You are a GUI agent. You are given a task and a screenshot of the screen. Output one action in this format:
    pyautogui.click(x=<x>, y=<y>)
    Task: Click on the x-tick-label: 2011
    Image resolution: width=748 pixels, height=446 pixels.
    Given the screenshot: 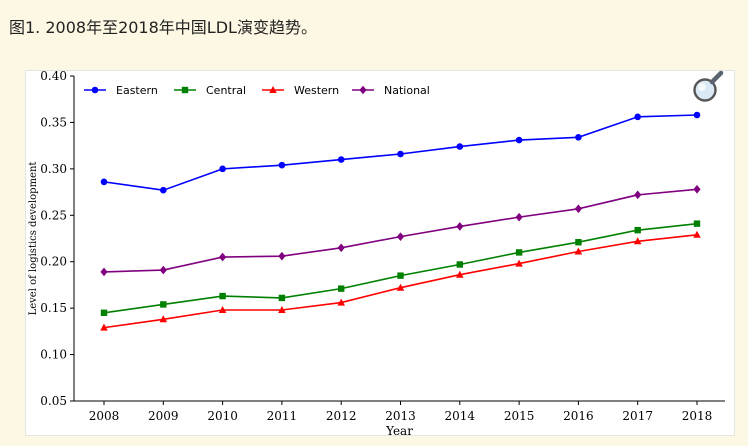 What is the action you would take?
    pyautogui.click(x=282, y=416)
    